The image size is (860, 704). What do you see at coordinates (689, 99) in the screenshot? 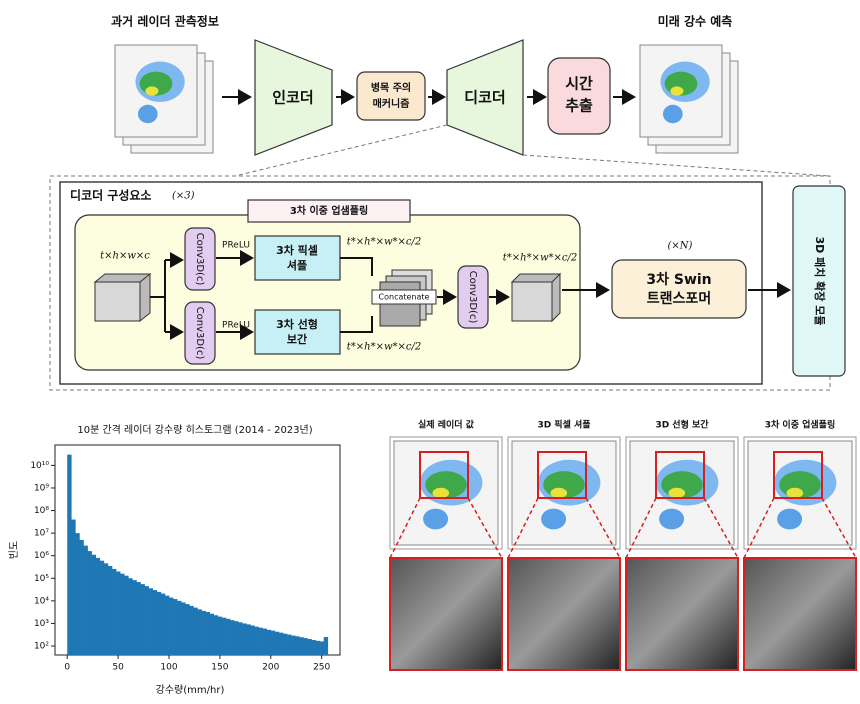
I see `output-images` at bounding box center [689, 99].